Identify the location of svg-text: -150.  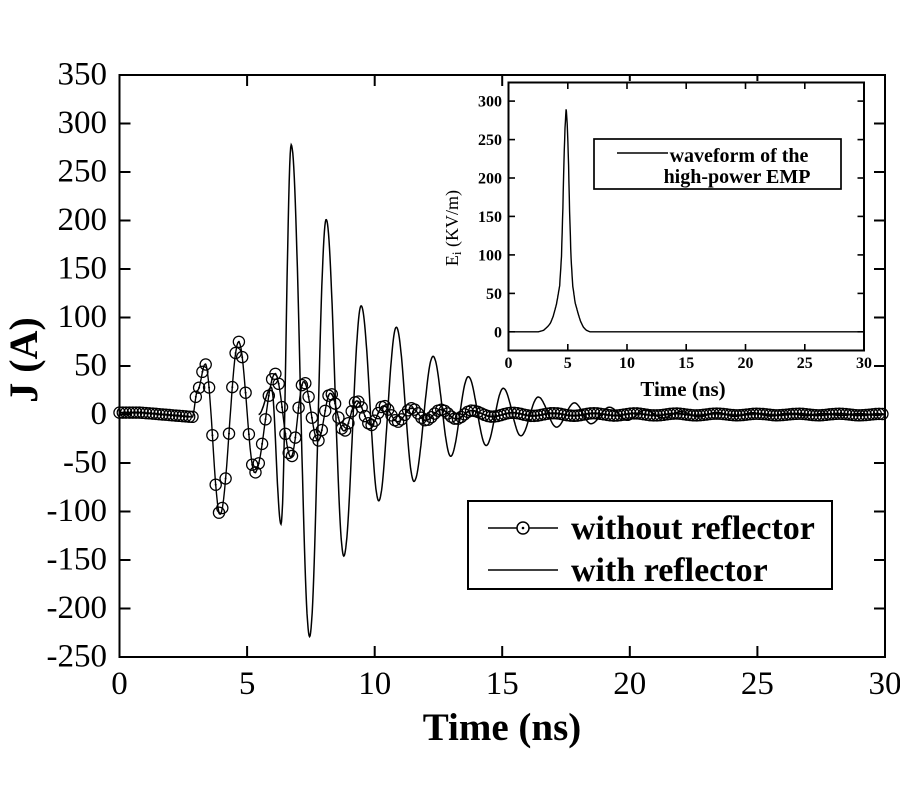
(77, 560).